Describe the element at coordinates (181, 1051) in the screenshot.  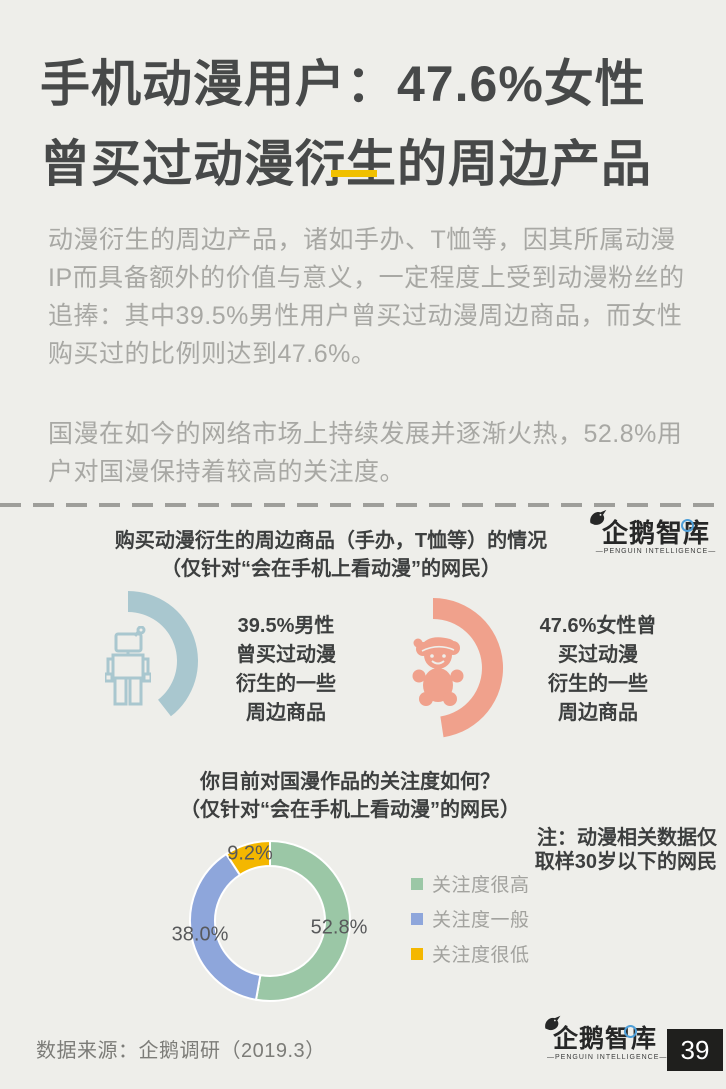
I see `data-source-text: 数据来源：企鹅调研（2019.3）` at that location.